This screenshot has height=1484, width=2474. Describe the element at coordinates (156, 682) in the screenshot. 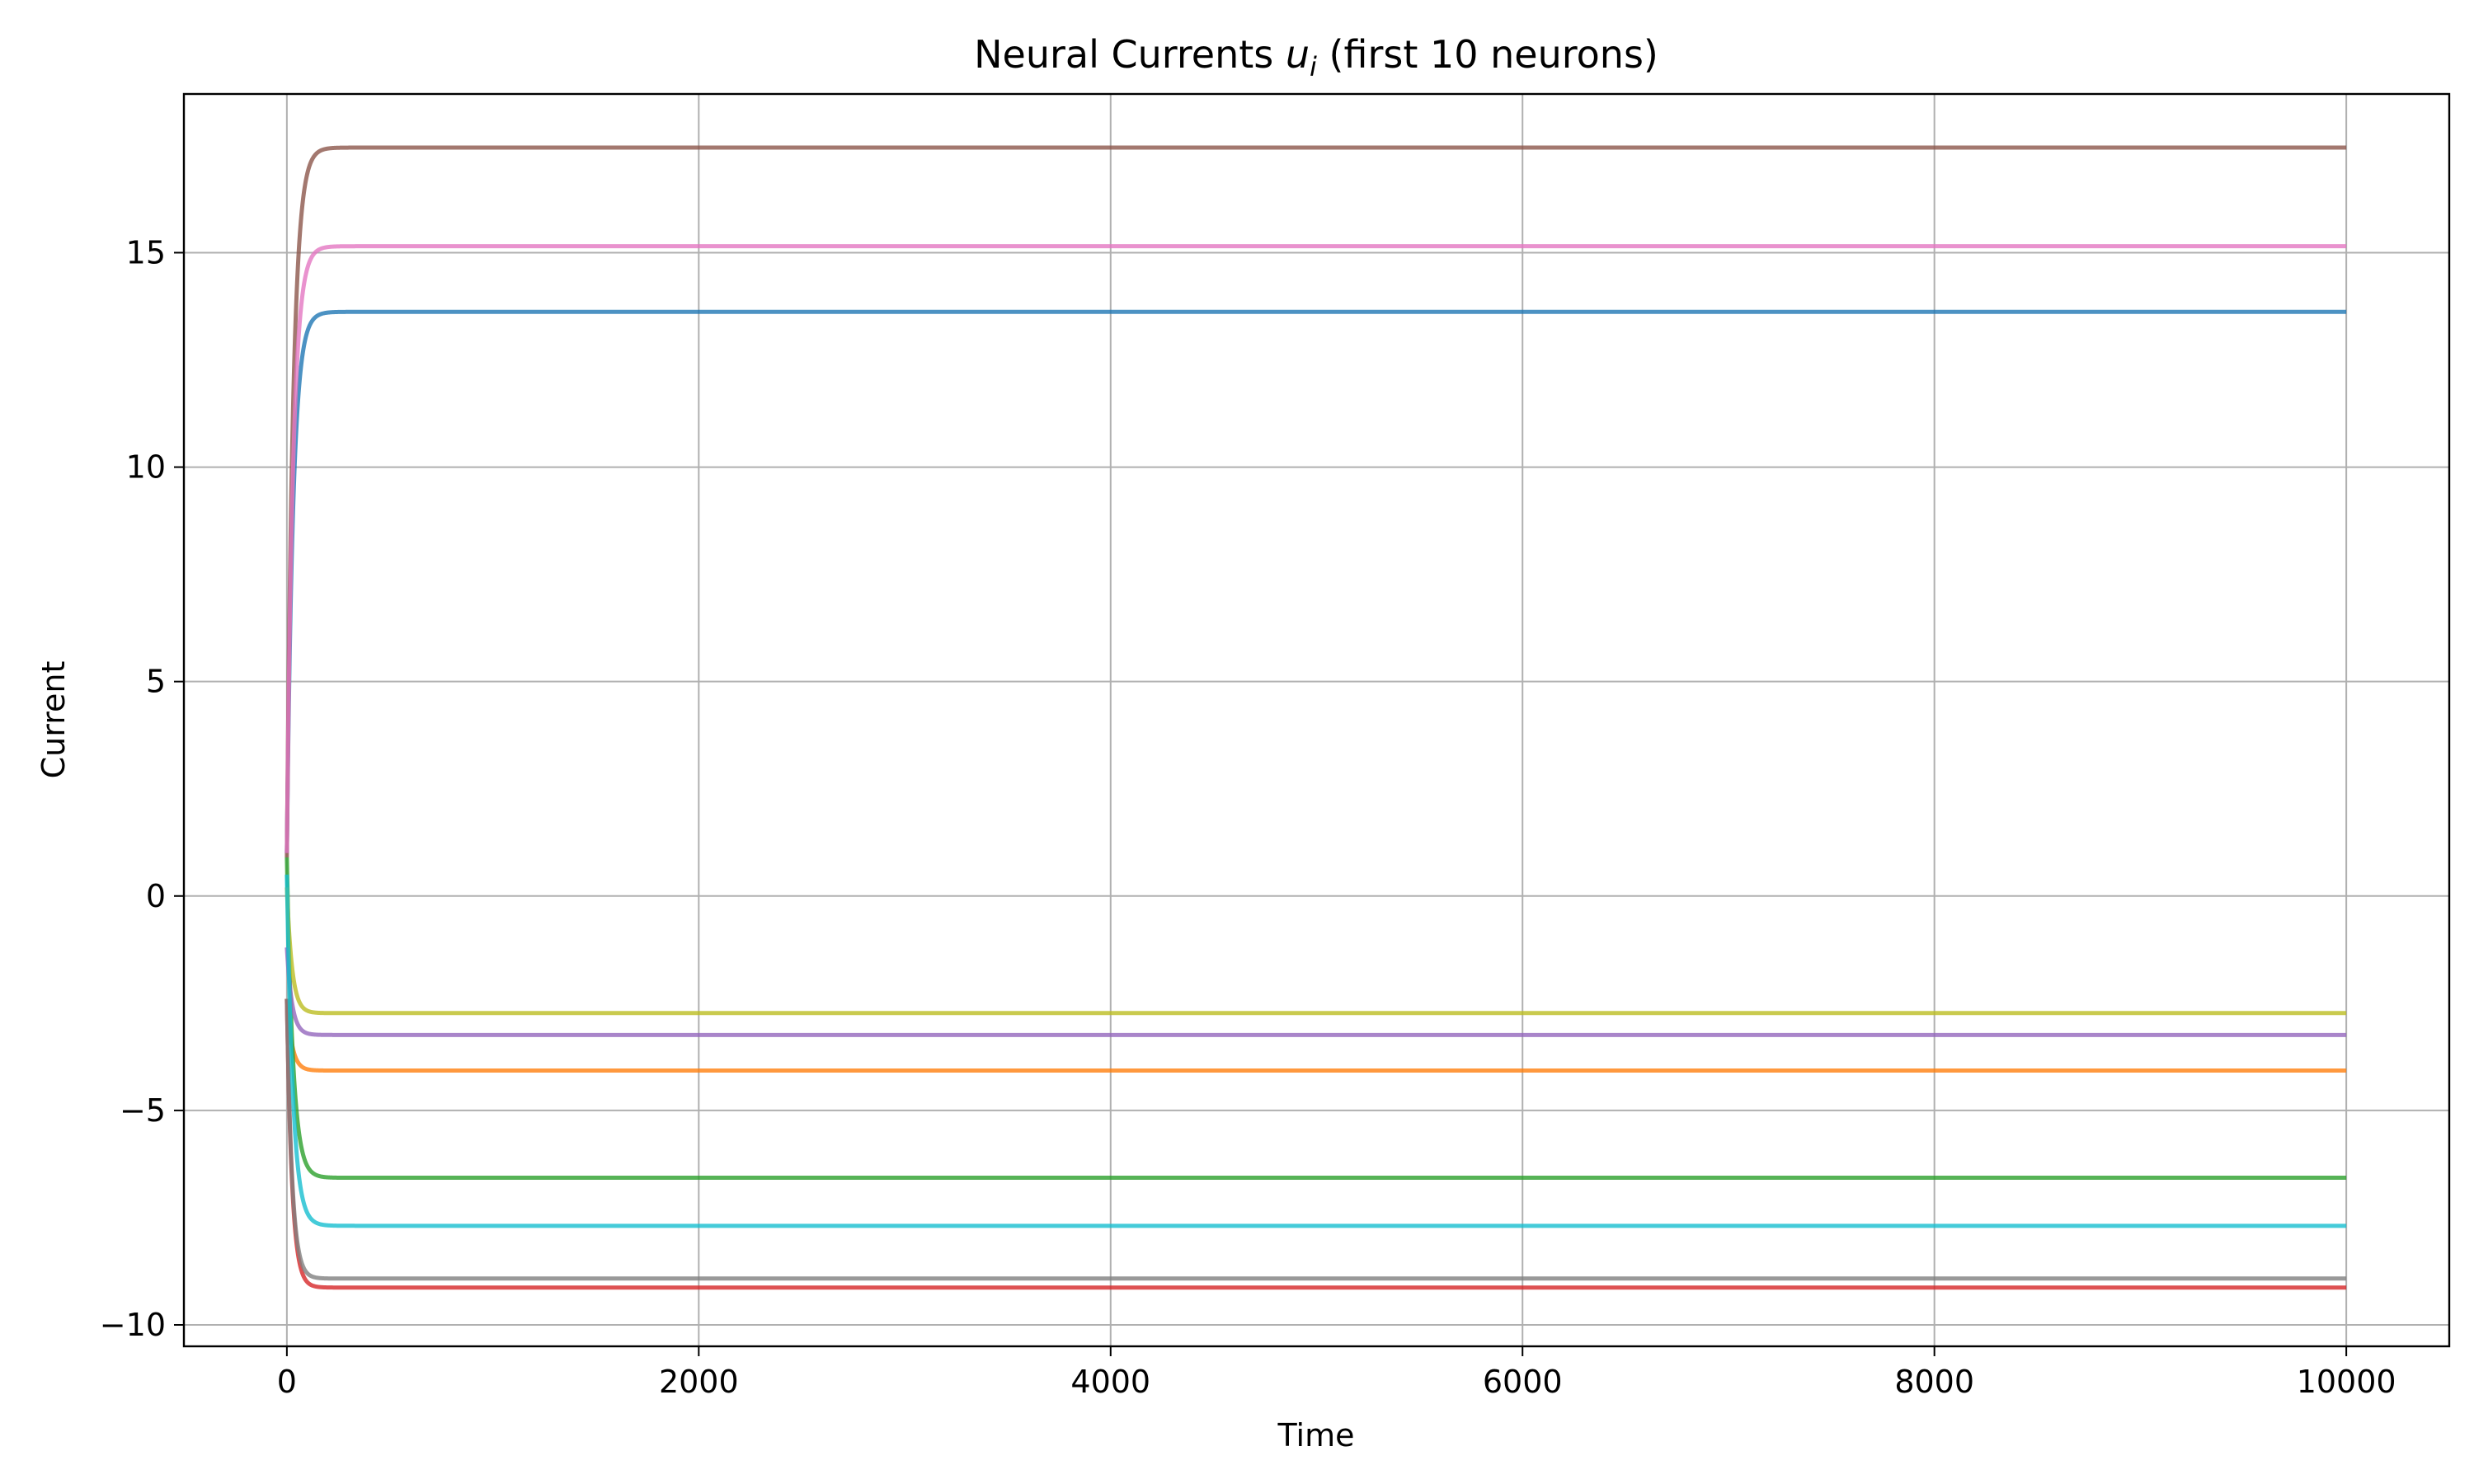

I see `y-tick-label: 5` at that location.